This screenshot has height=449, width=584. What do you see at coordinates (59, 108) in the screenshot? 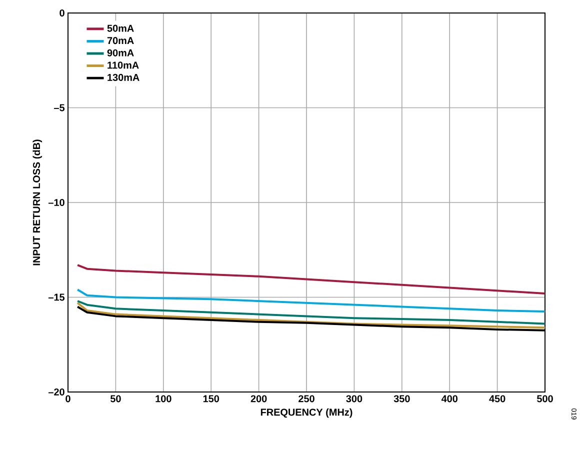
I see `y-tick-label: –5` at bounding box center [59, 108].